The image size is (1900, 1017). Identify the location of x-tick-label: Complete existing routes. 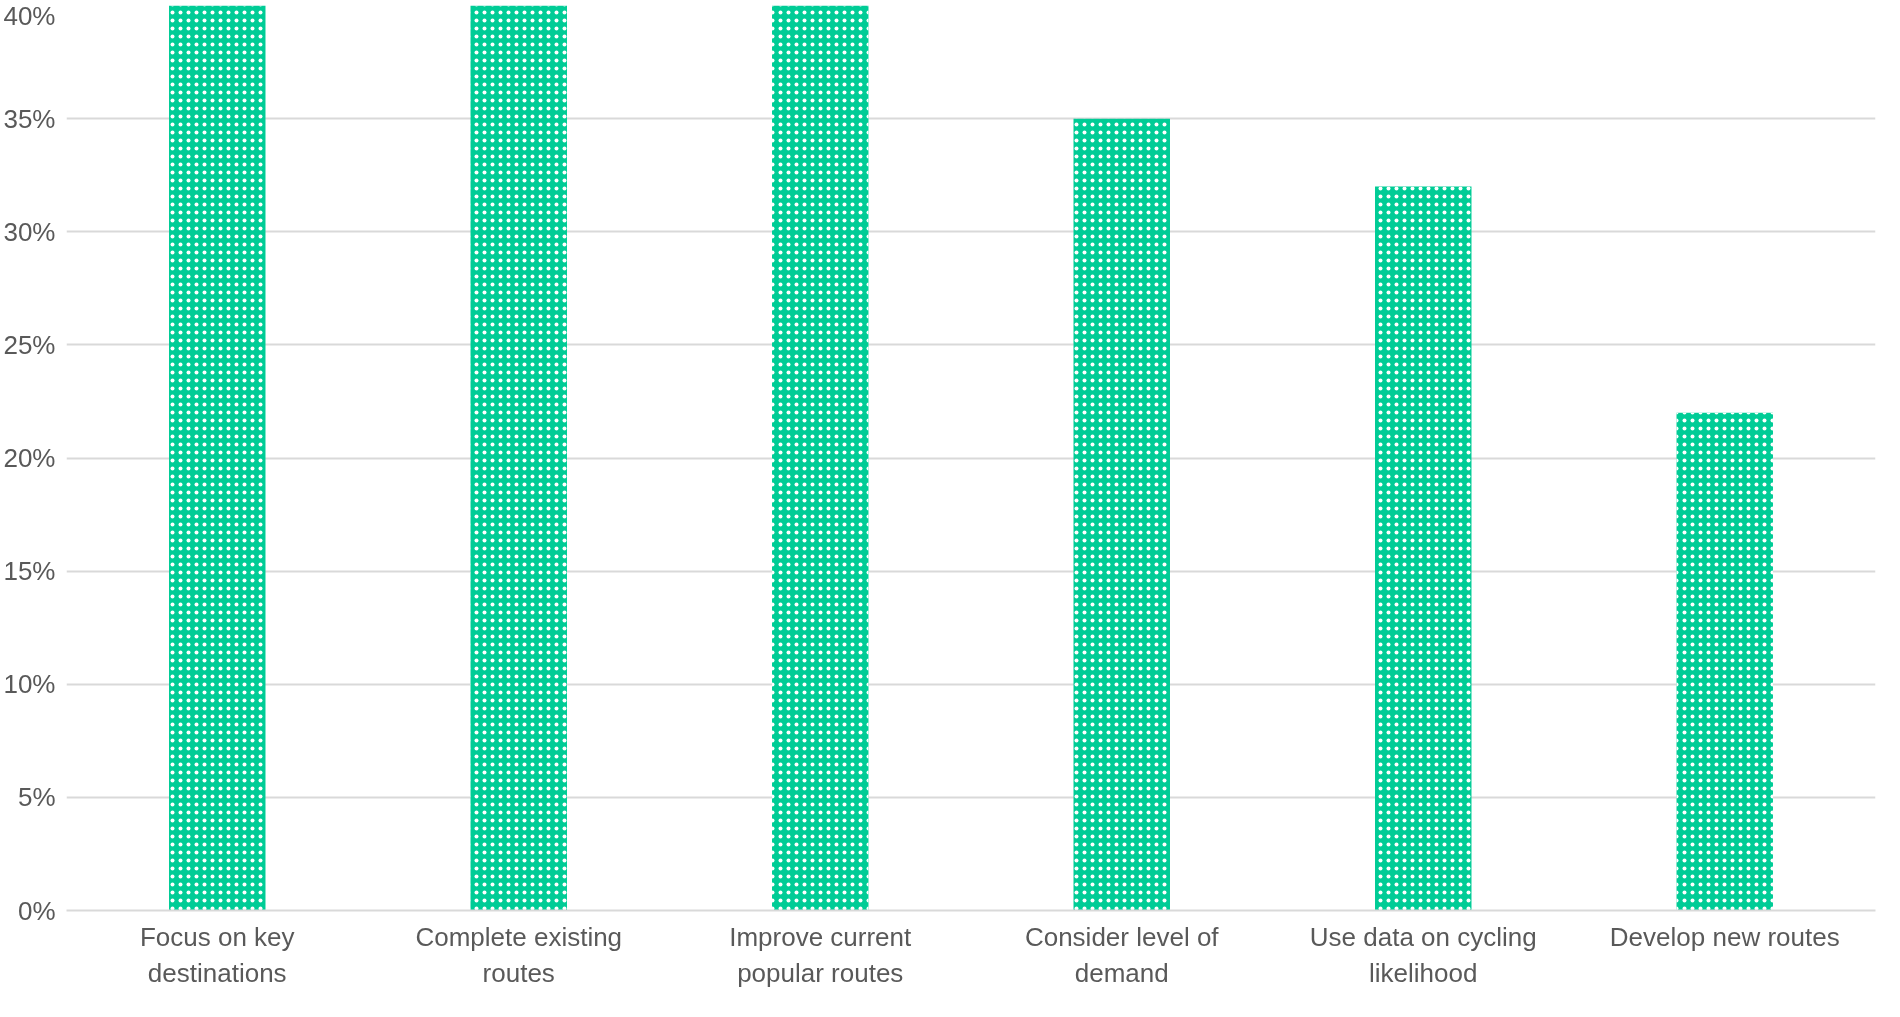
(519, 954).